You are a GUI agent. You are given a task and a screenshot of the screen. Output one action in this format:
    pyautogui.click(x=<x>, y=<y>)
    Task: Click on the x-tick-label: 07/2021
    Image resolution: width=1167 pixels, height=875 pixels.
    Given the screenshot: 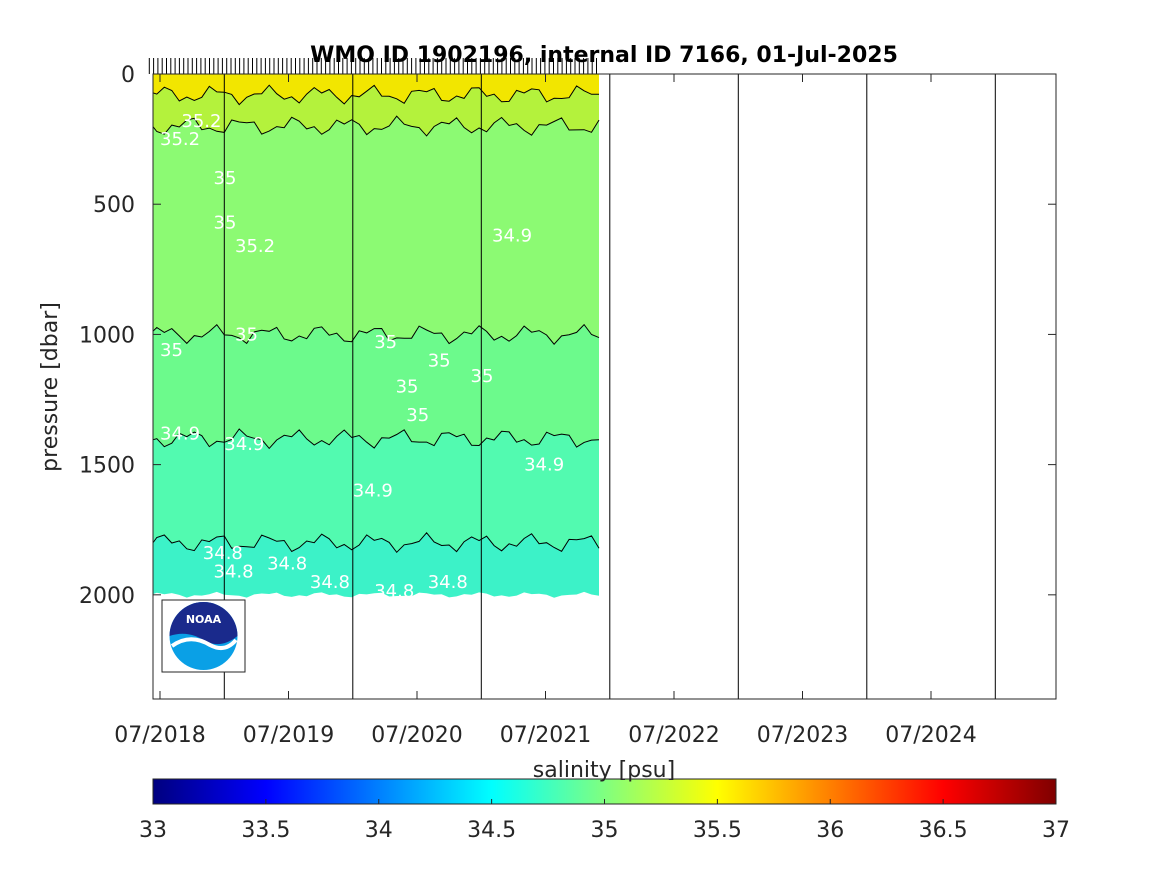 What is the action you would take?
    pyautogui.click(x=545, y=735)
    